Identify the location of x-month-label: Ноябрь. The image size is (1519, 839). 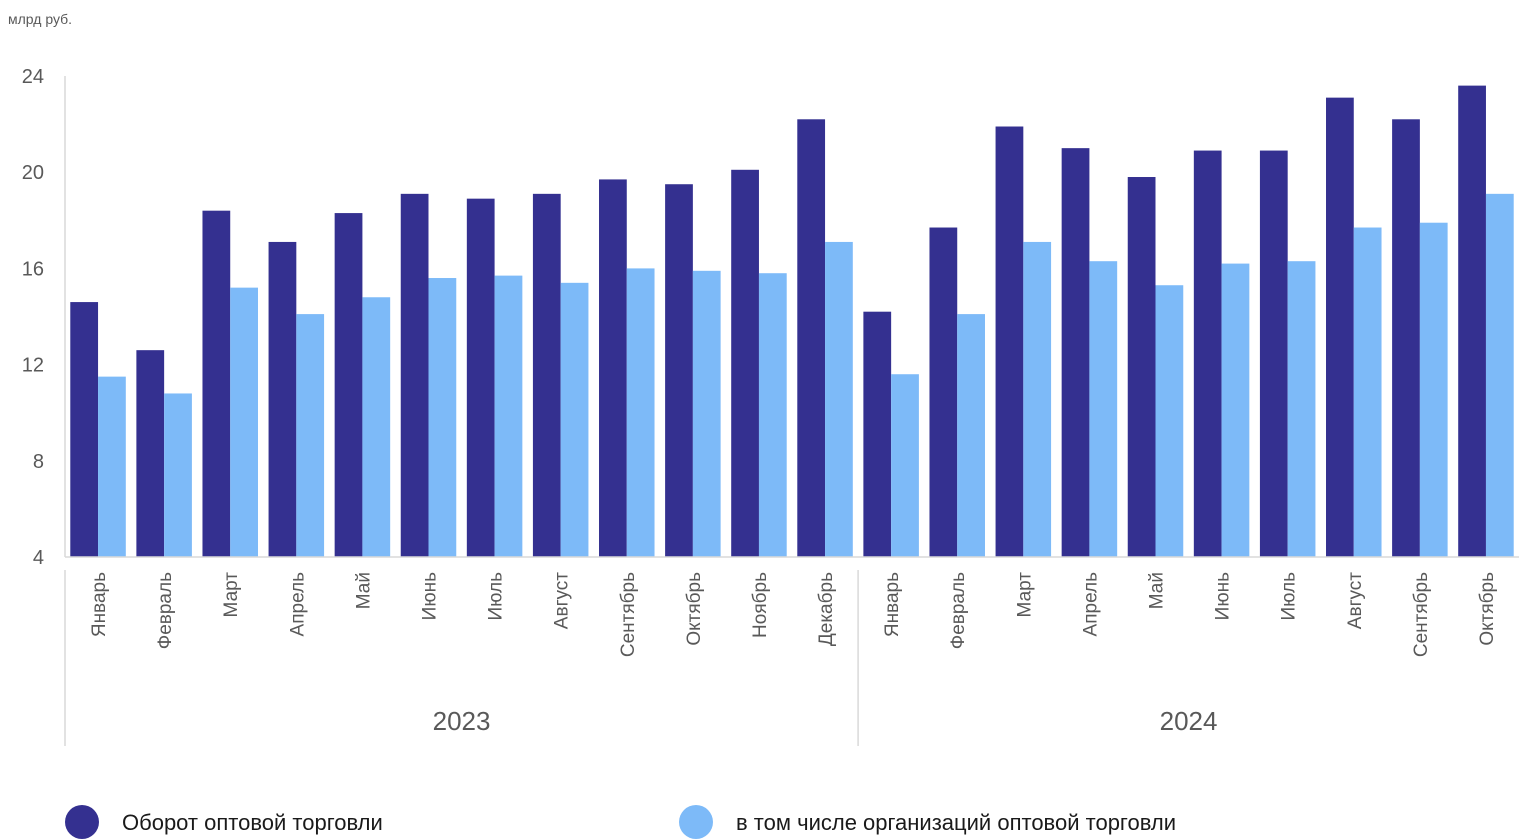
(760, 605).